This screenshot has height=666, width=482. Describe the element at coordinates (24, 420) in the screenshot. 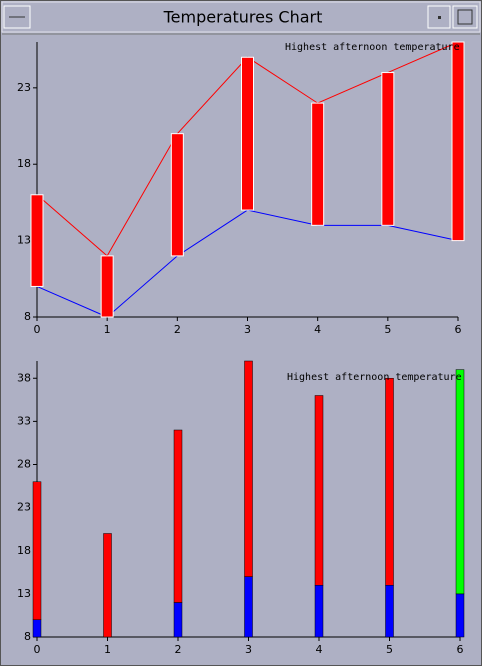

I see `y-tick-label: 33` at that location.